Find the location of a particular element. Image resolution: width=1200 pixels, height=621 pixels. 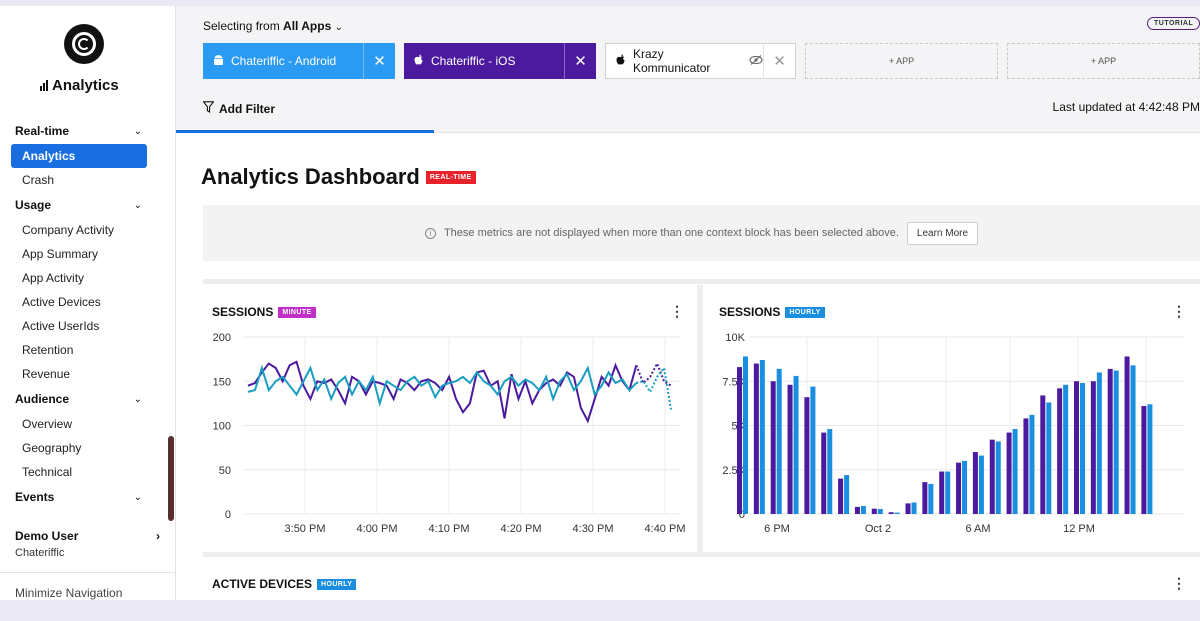

realtime-badge: REAL-TIME is located at coordinates (450, 177).